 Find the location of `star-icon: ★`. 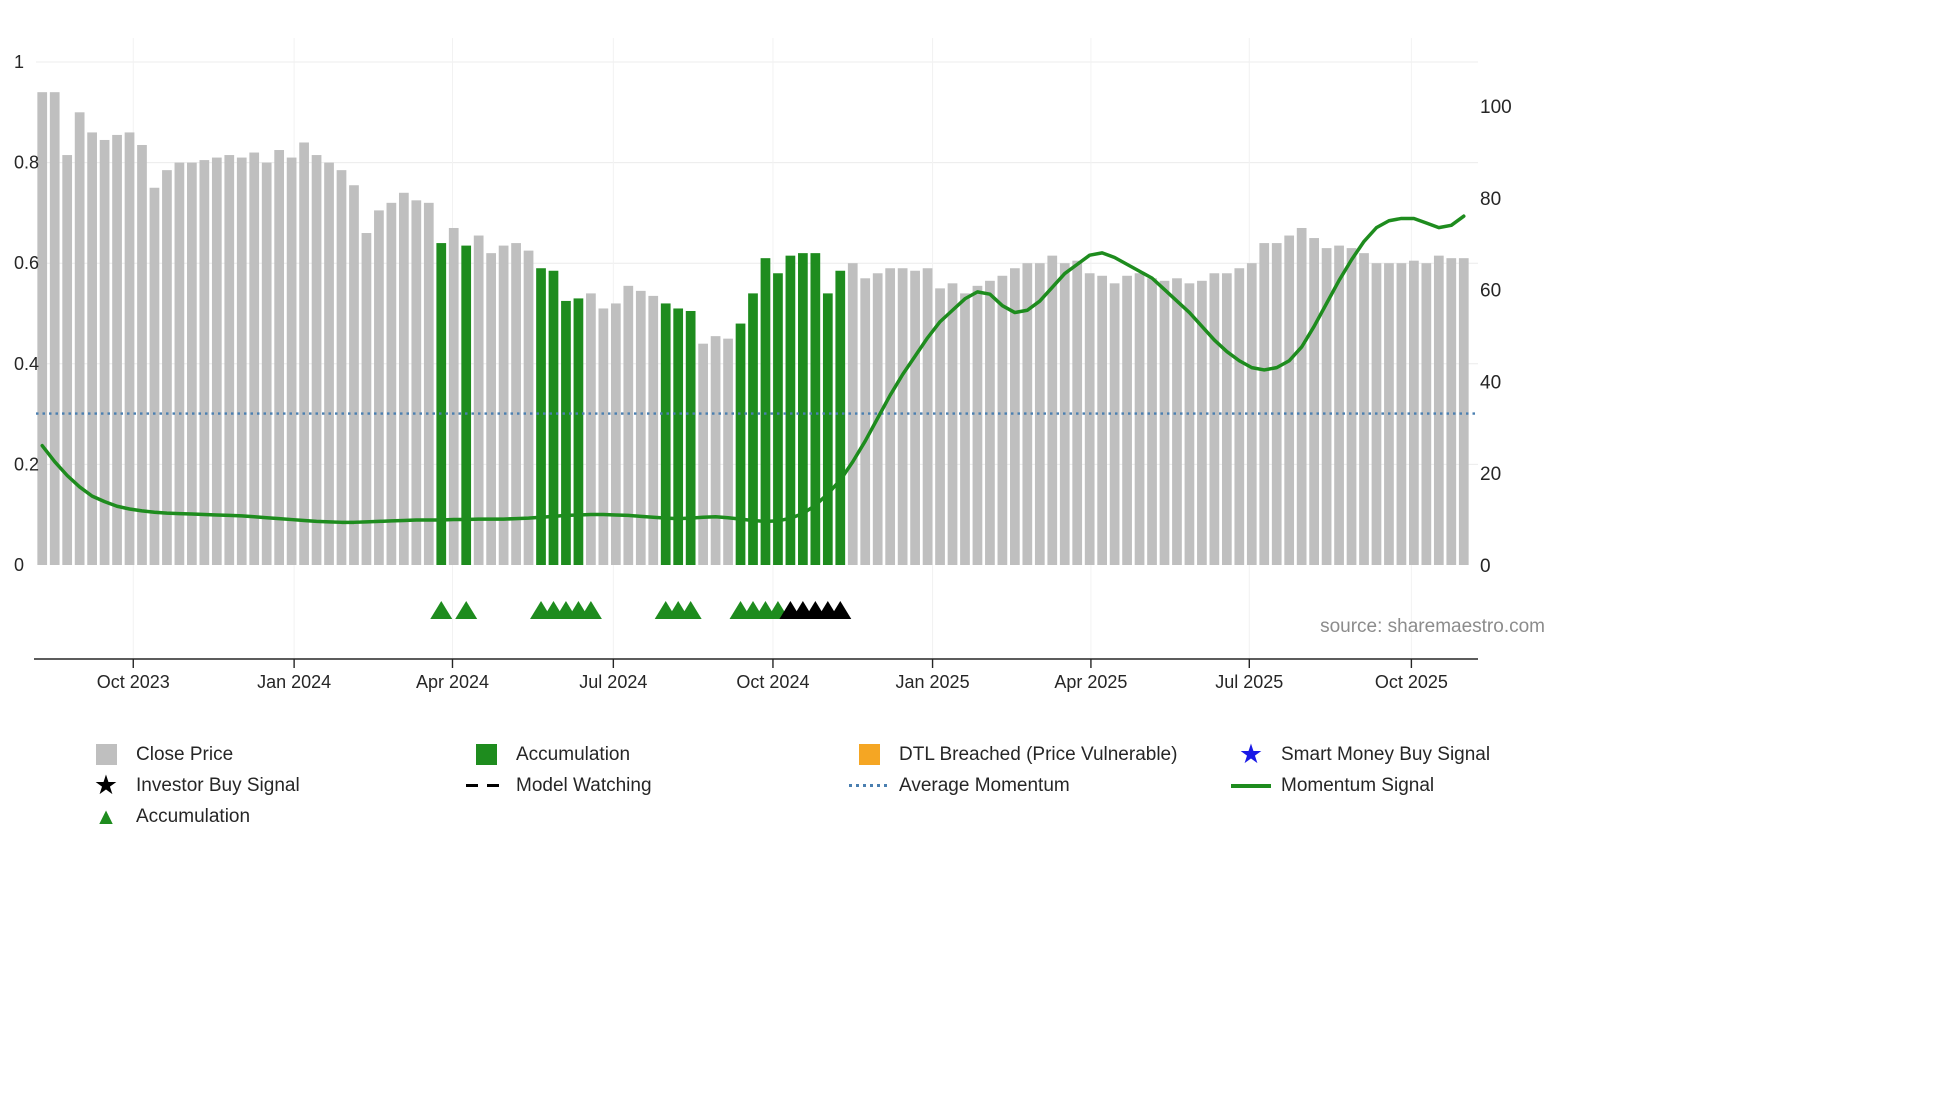

star-icon: ★ is located at coordinates (1251, 754).